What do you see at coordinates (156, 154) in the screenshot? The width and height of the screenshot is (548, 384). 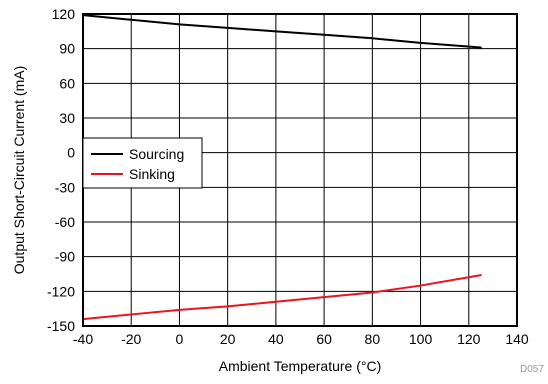 I see `legend-label-sourcing: Sourcing` at bounding box center [156, 154].